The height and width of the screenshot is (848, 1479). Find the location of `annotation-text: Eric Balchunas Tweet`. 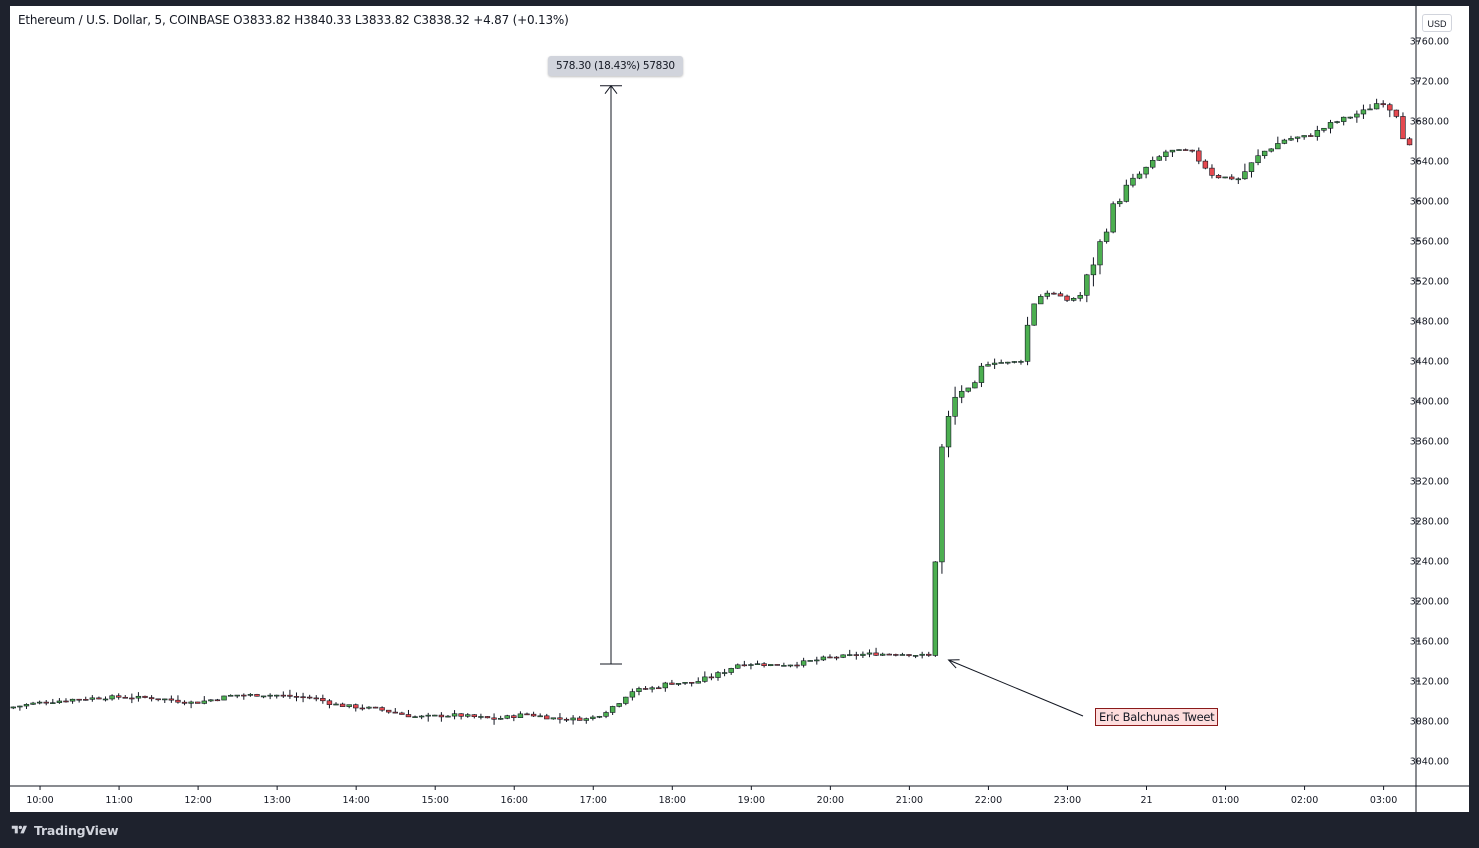

annotation-text: Eric Balchunas Tweet is located at coordinates (1157, 717).